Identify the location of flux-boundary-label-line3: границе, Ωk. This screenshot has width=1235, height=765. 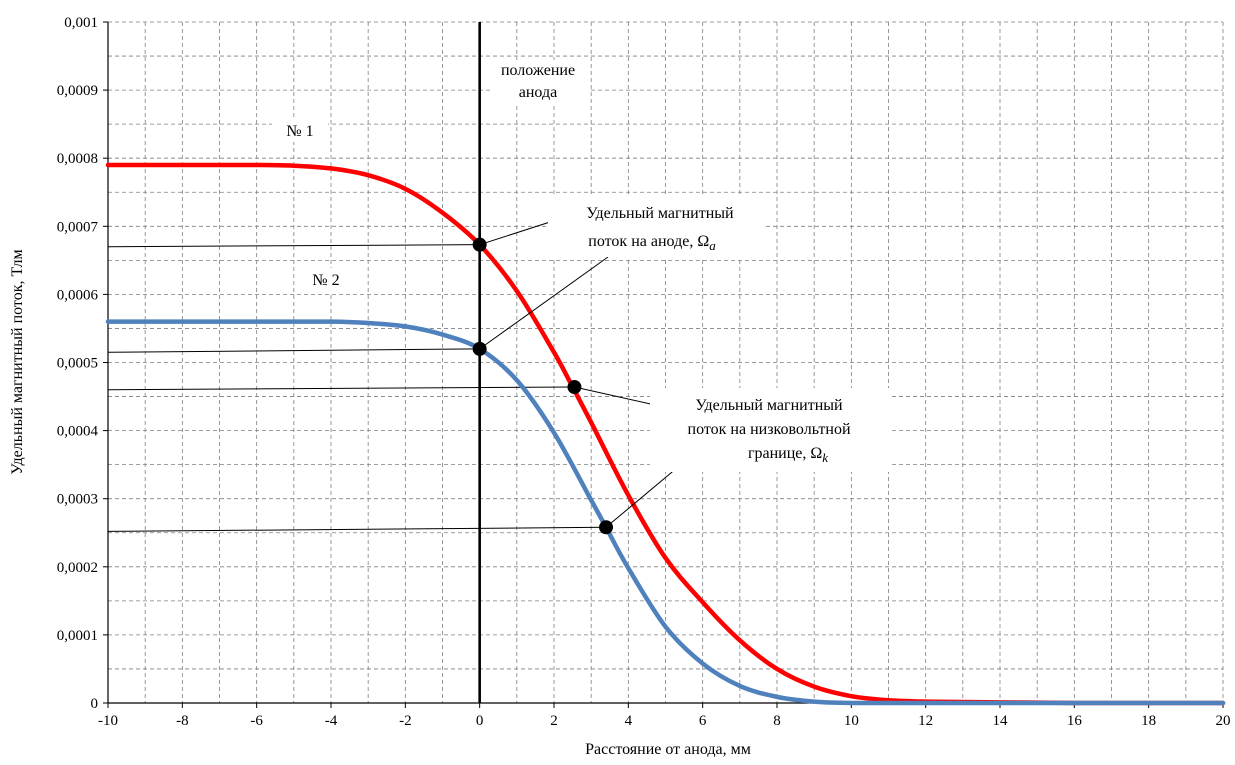
(788, 455).